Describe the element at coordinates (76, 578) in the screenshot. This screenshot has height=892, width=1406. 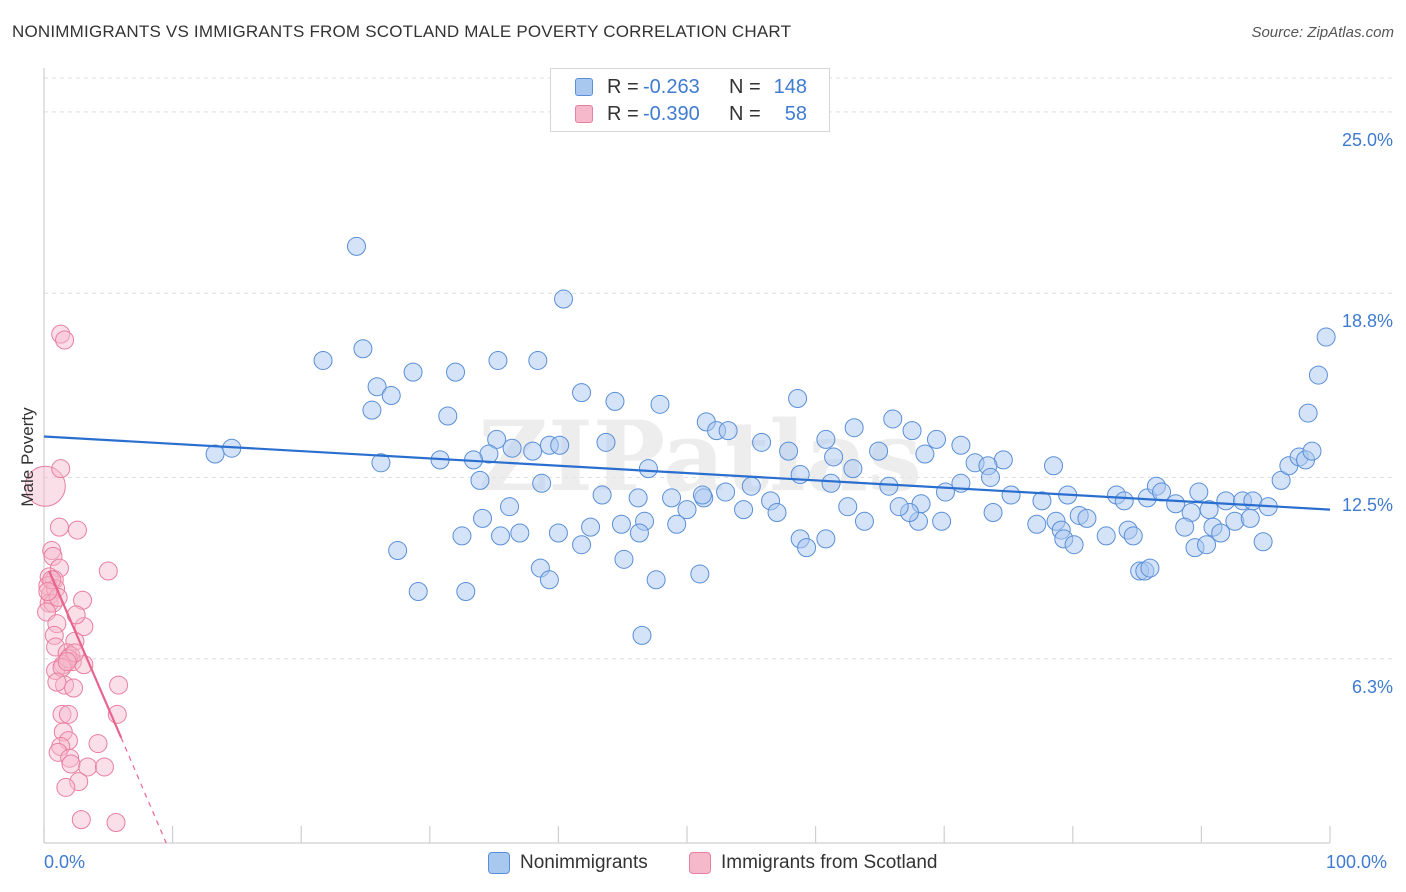
I see `series-immigrants-from-scotland` at that location.